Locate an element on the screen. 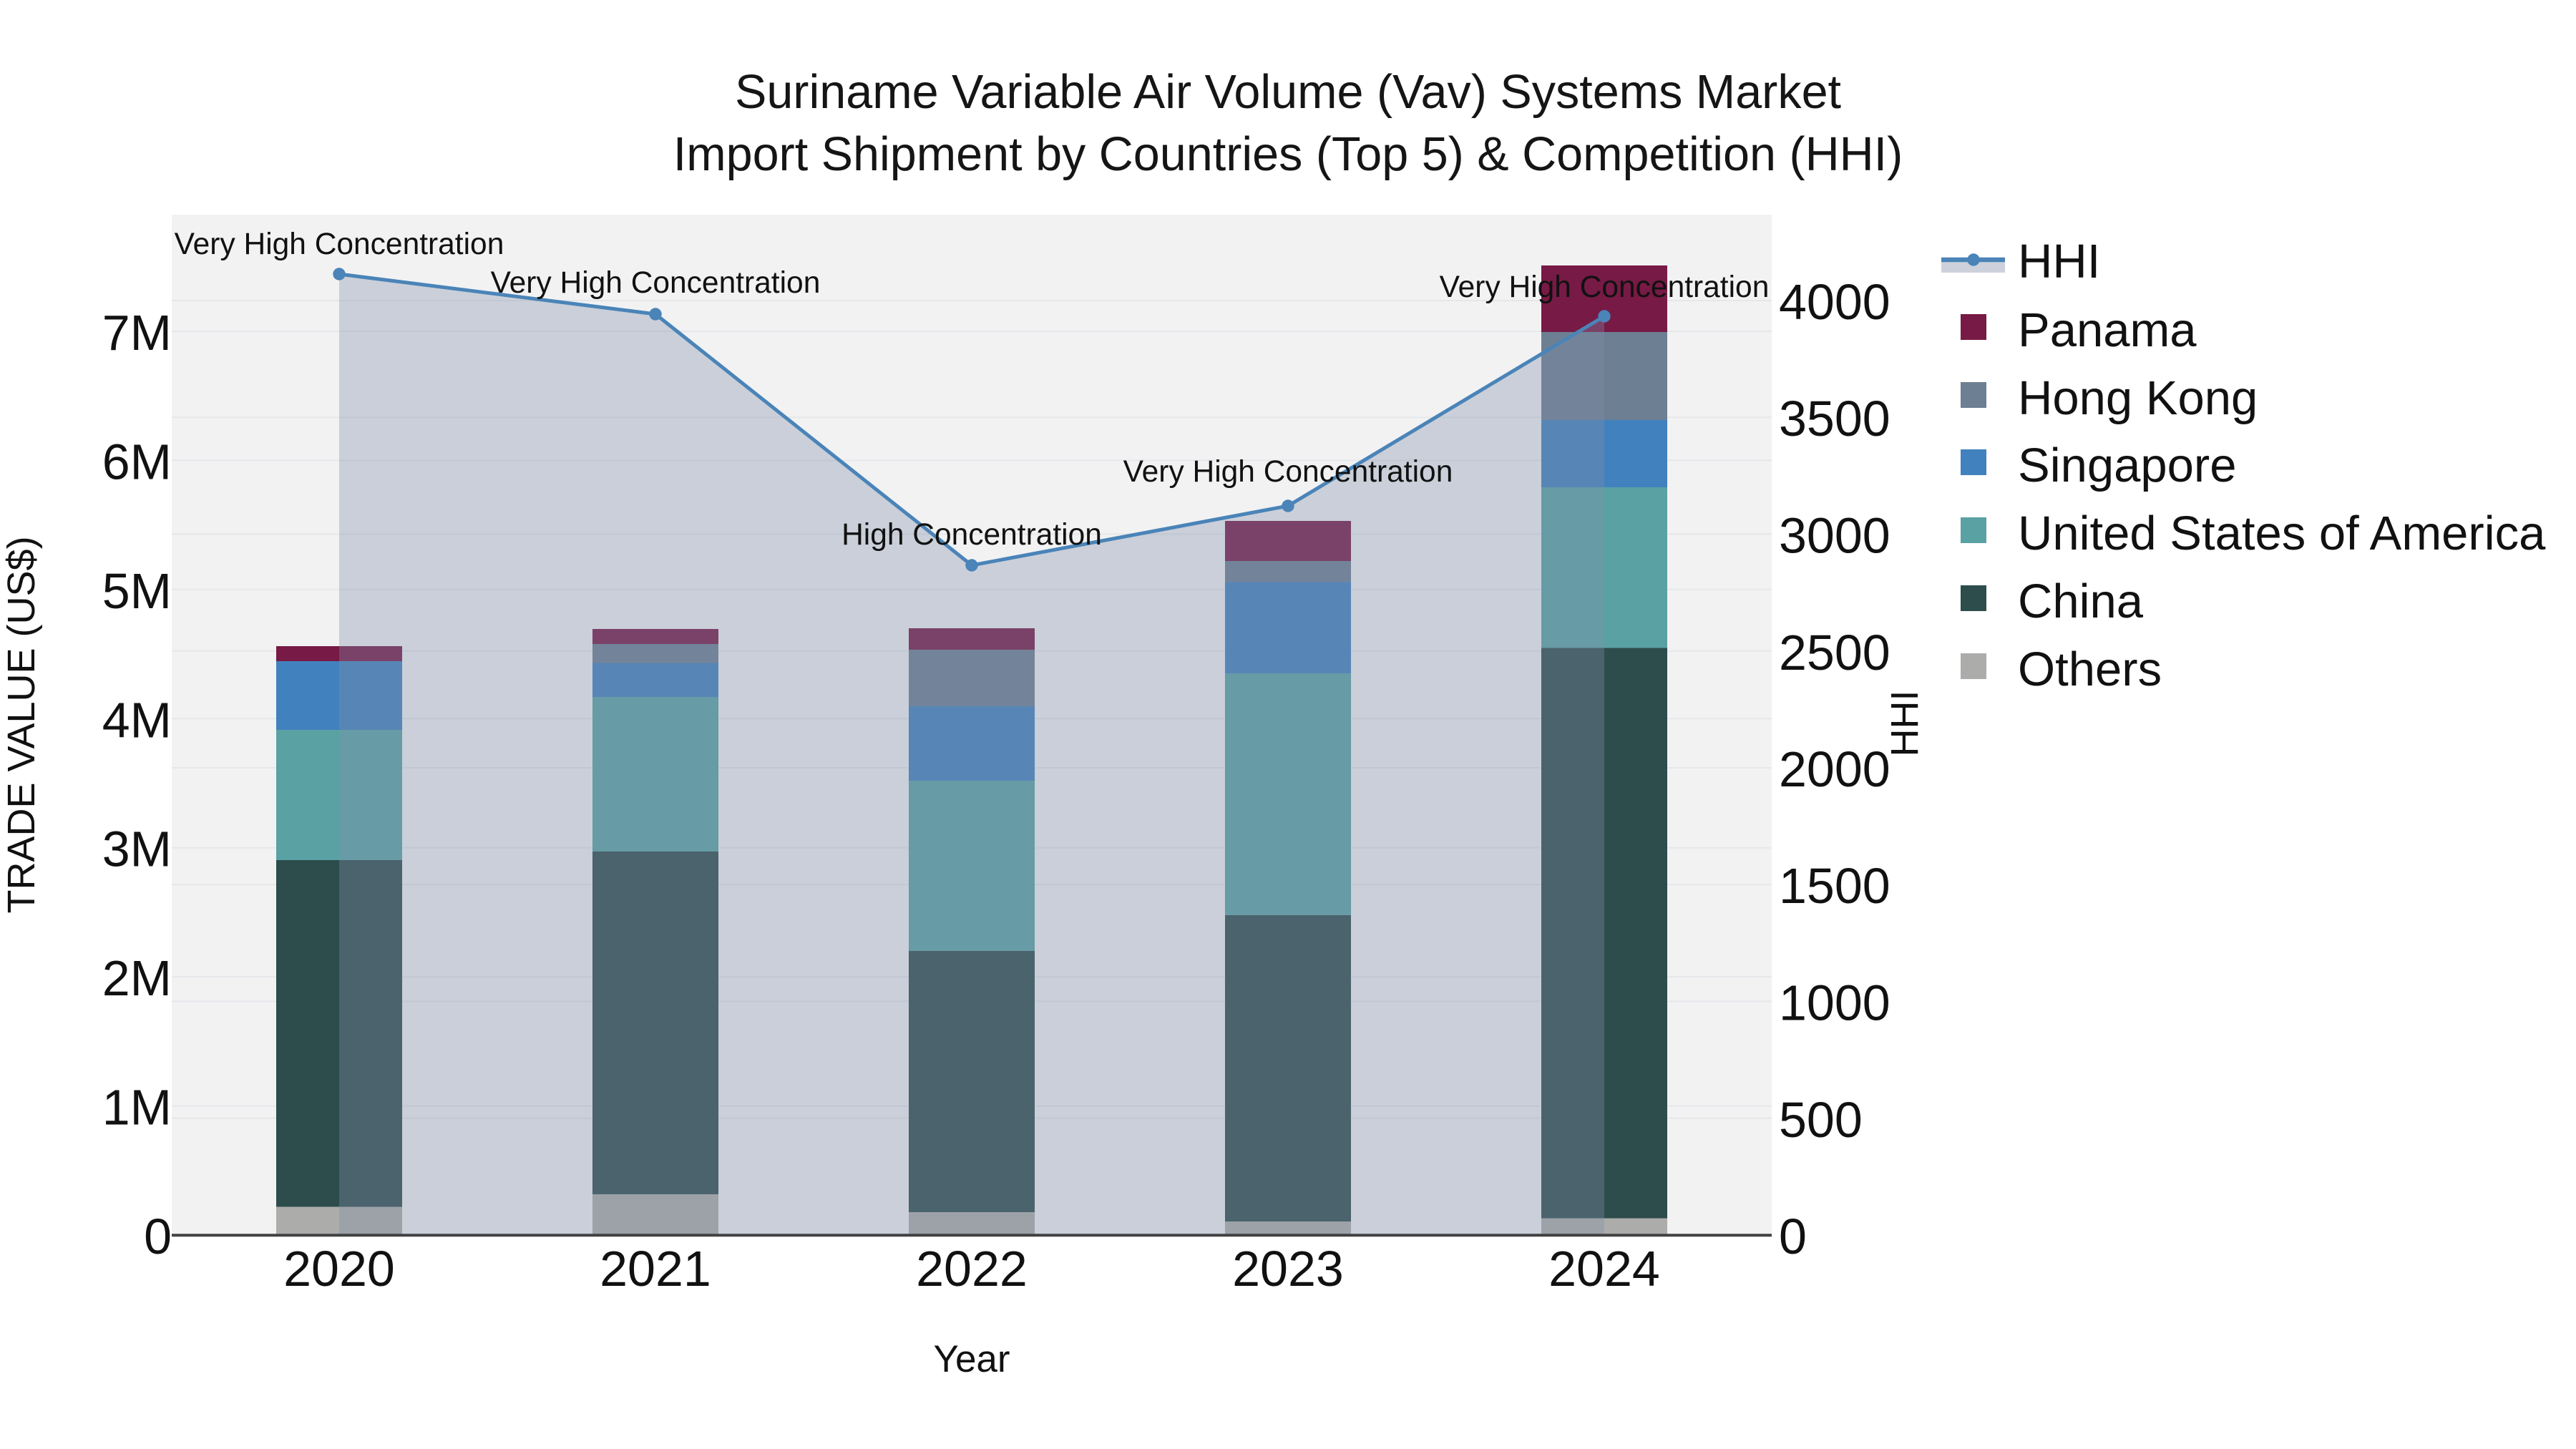 The image size is (2576, 1449). svg-text: 2023 is located at coordinates (1288, 1269).